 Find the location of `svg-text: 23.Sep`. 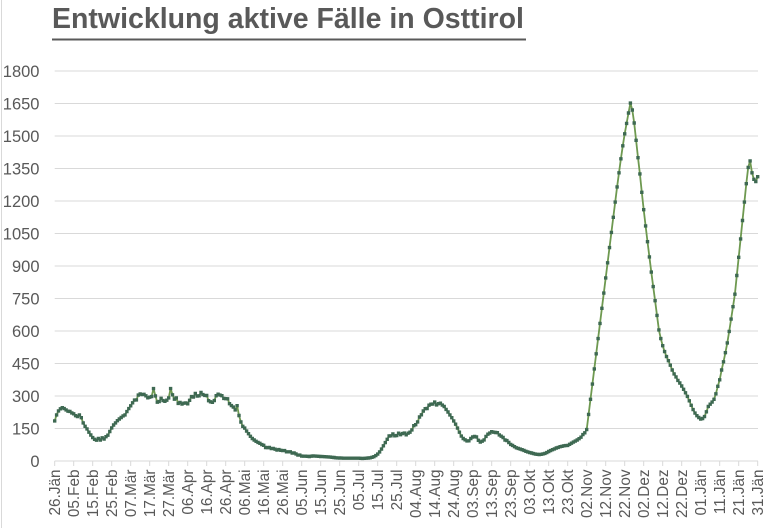

svg-text: 23.Sep is located at coordinates (511, 494).